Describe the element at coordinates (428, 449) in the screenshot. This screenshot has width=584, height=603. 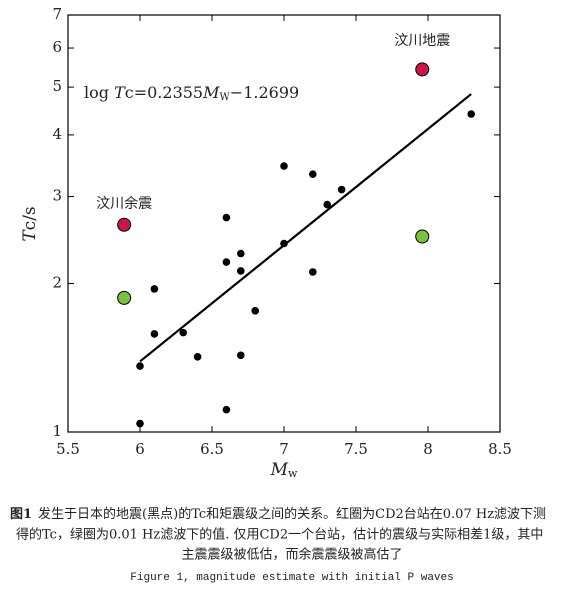
I see `x-tick-label: 8` at that location.